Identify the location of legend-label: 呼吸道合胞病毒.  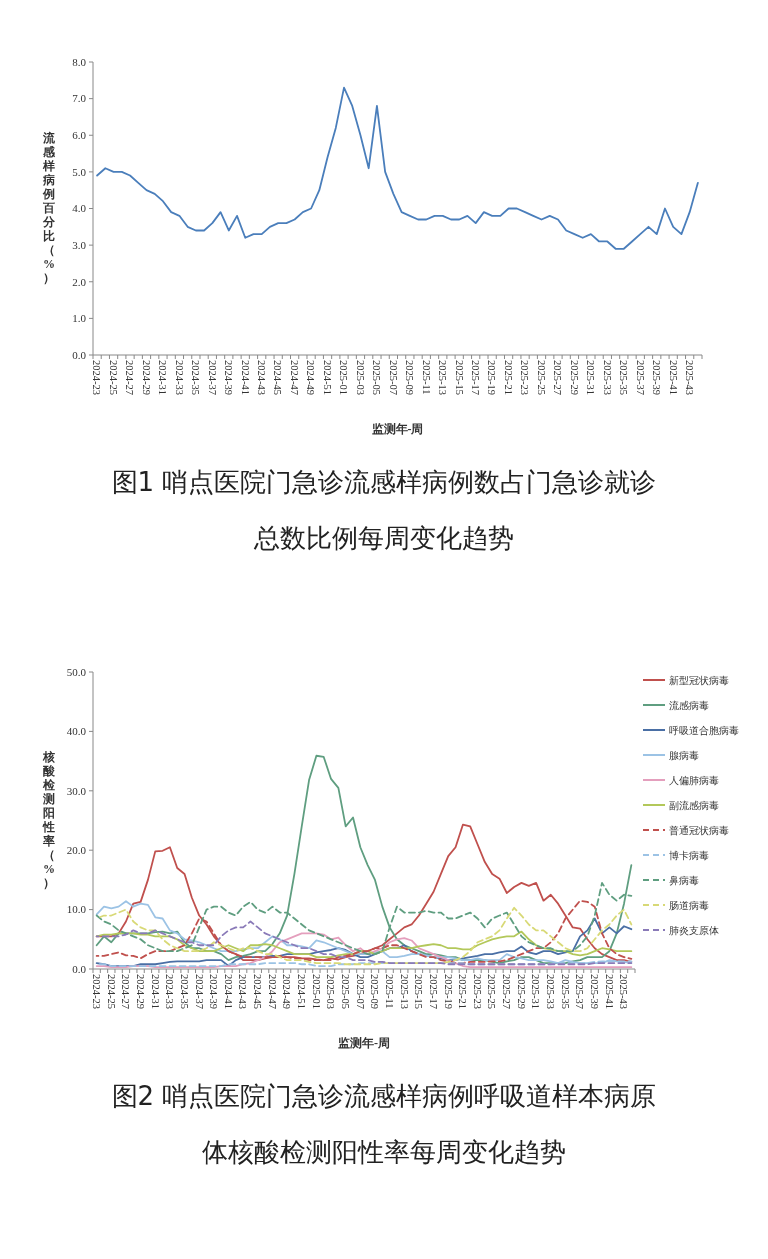
(704, 730).